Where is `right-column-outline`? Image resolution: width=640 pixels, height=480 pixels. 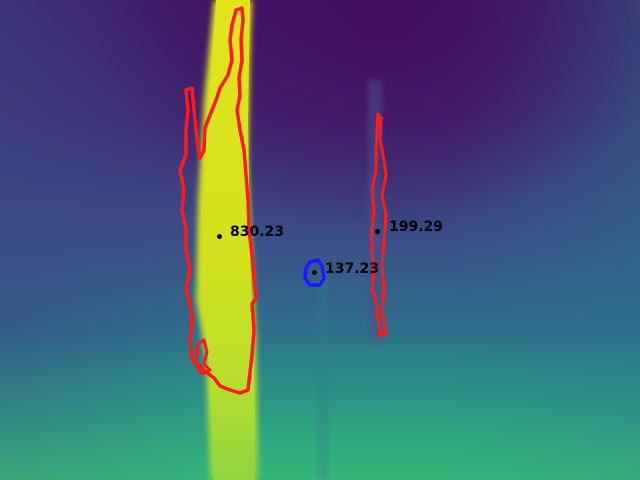
right-column-outline is located at coordinates (379, 225).